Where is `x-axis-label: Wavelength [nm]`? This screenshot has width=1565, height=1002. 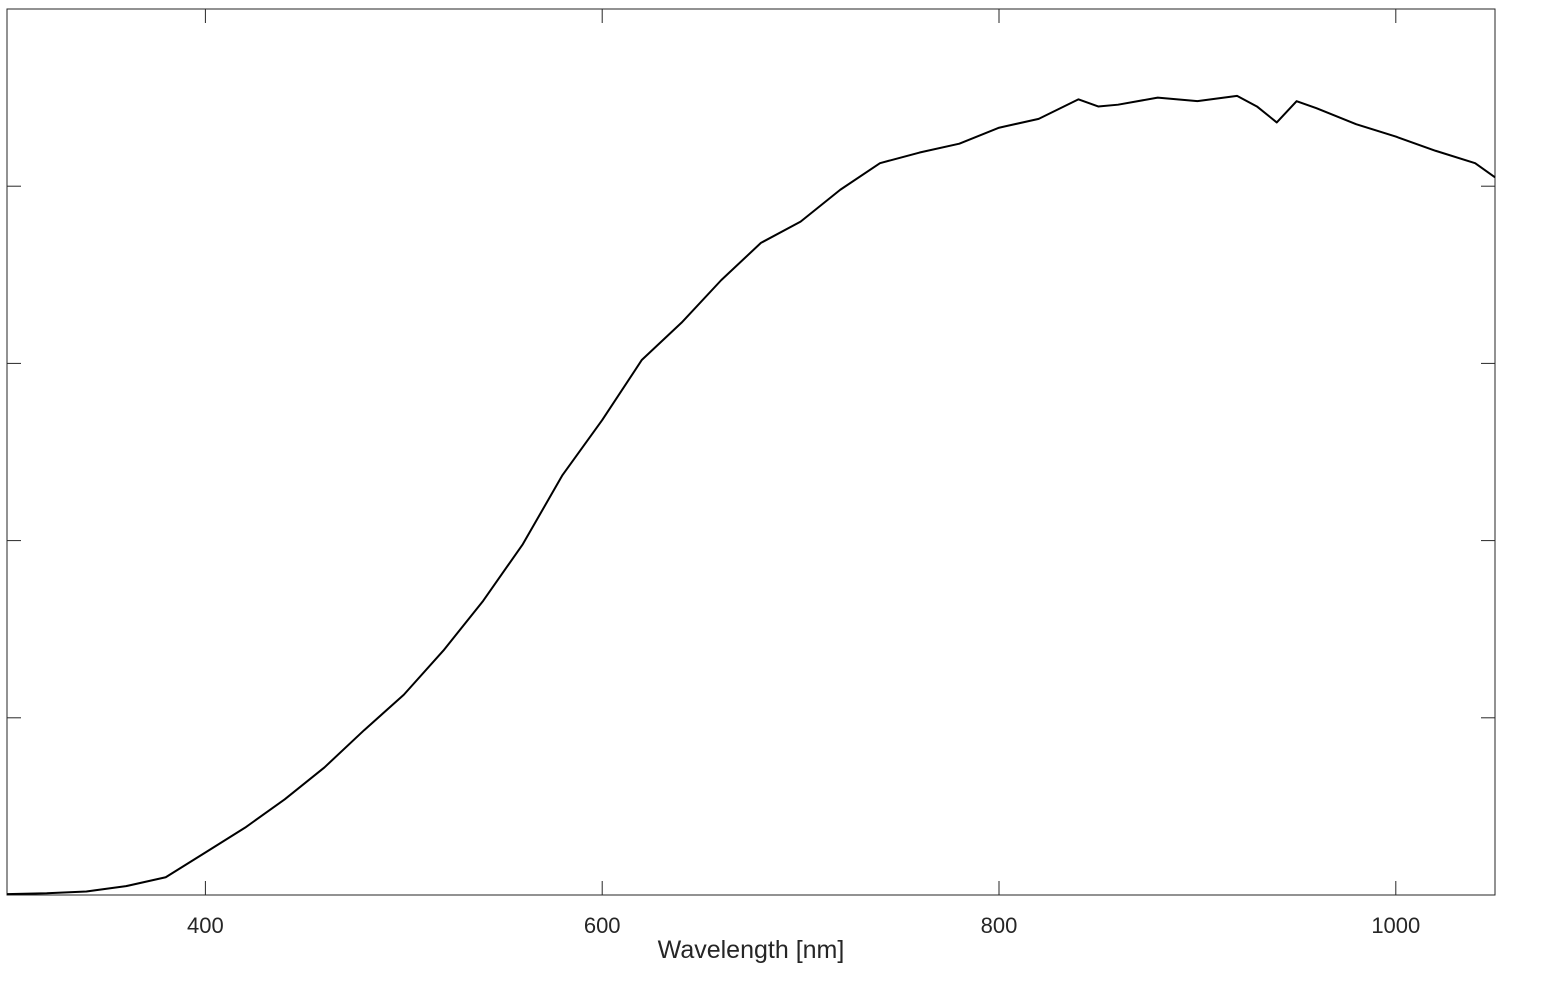
x-axis-label: Wavelength [nm] is located at coordinates (751, 950).